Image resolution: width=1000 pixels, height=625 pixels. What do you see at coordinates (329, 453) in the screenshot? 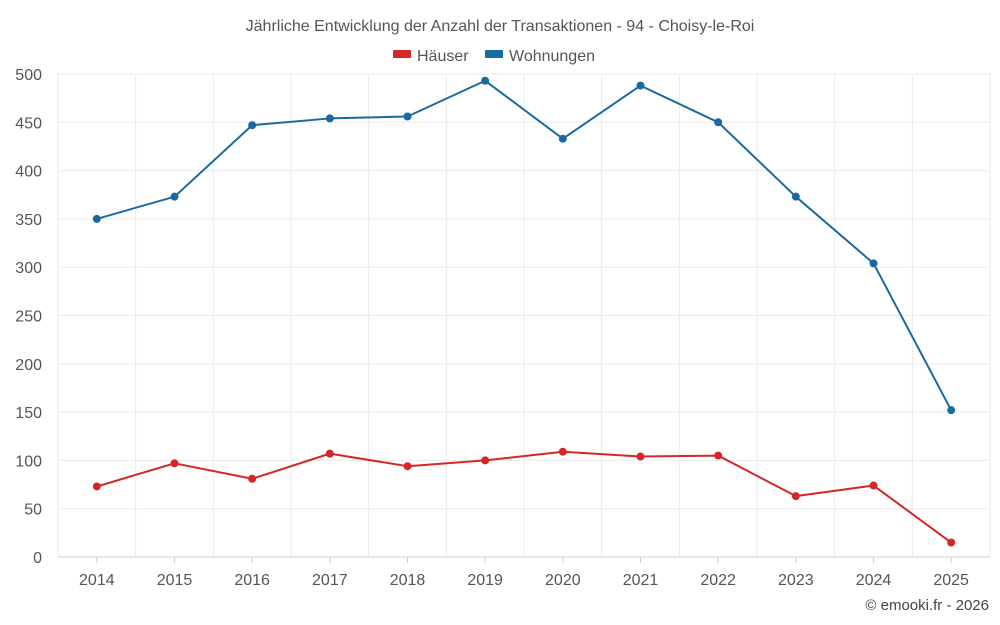
I see `data-point-hauser-2017` at bounding box center [329, 453].